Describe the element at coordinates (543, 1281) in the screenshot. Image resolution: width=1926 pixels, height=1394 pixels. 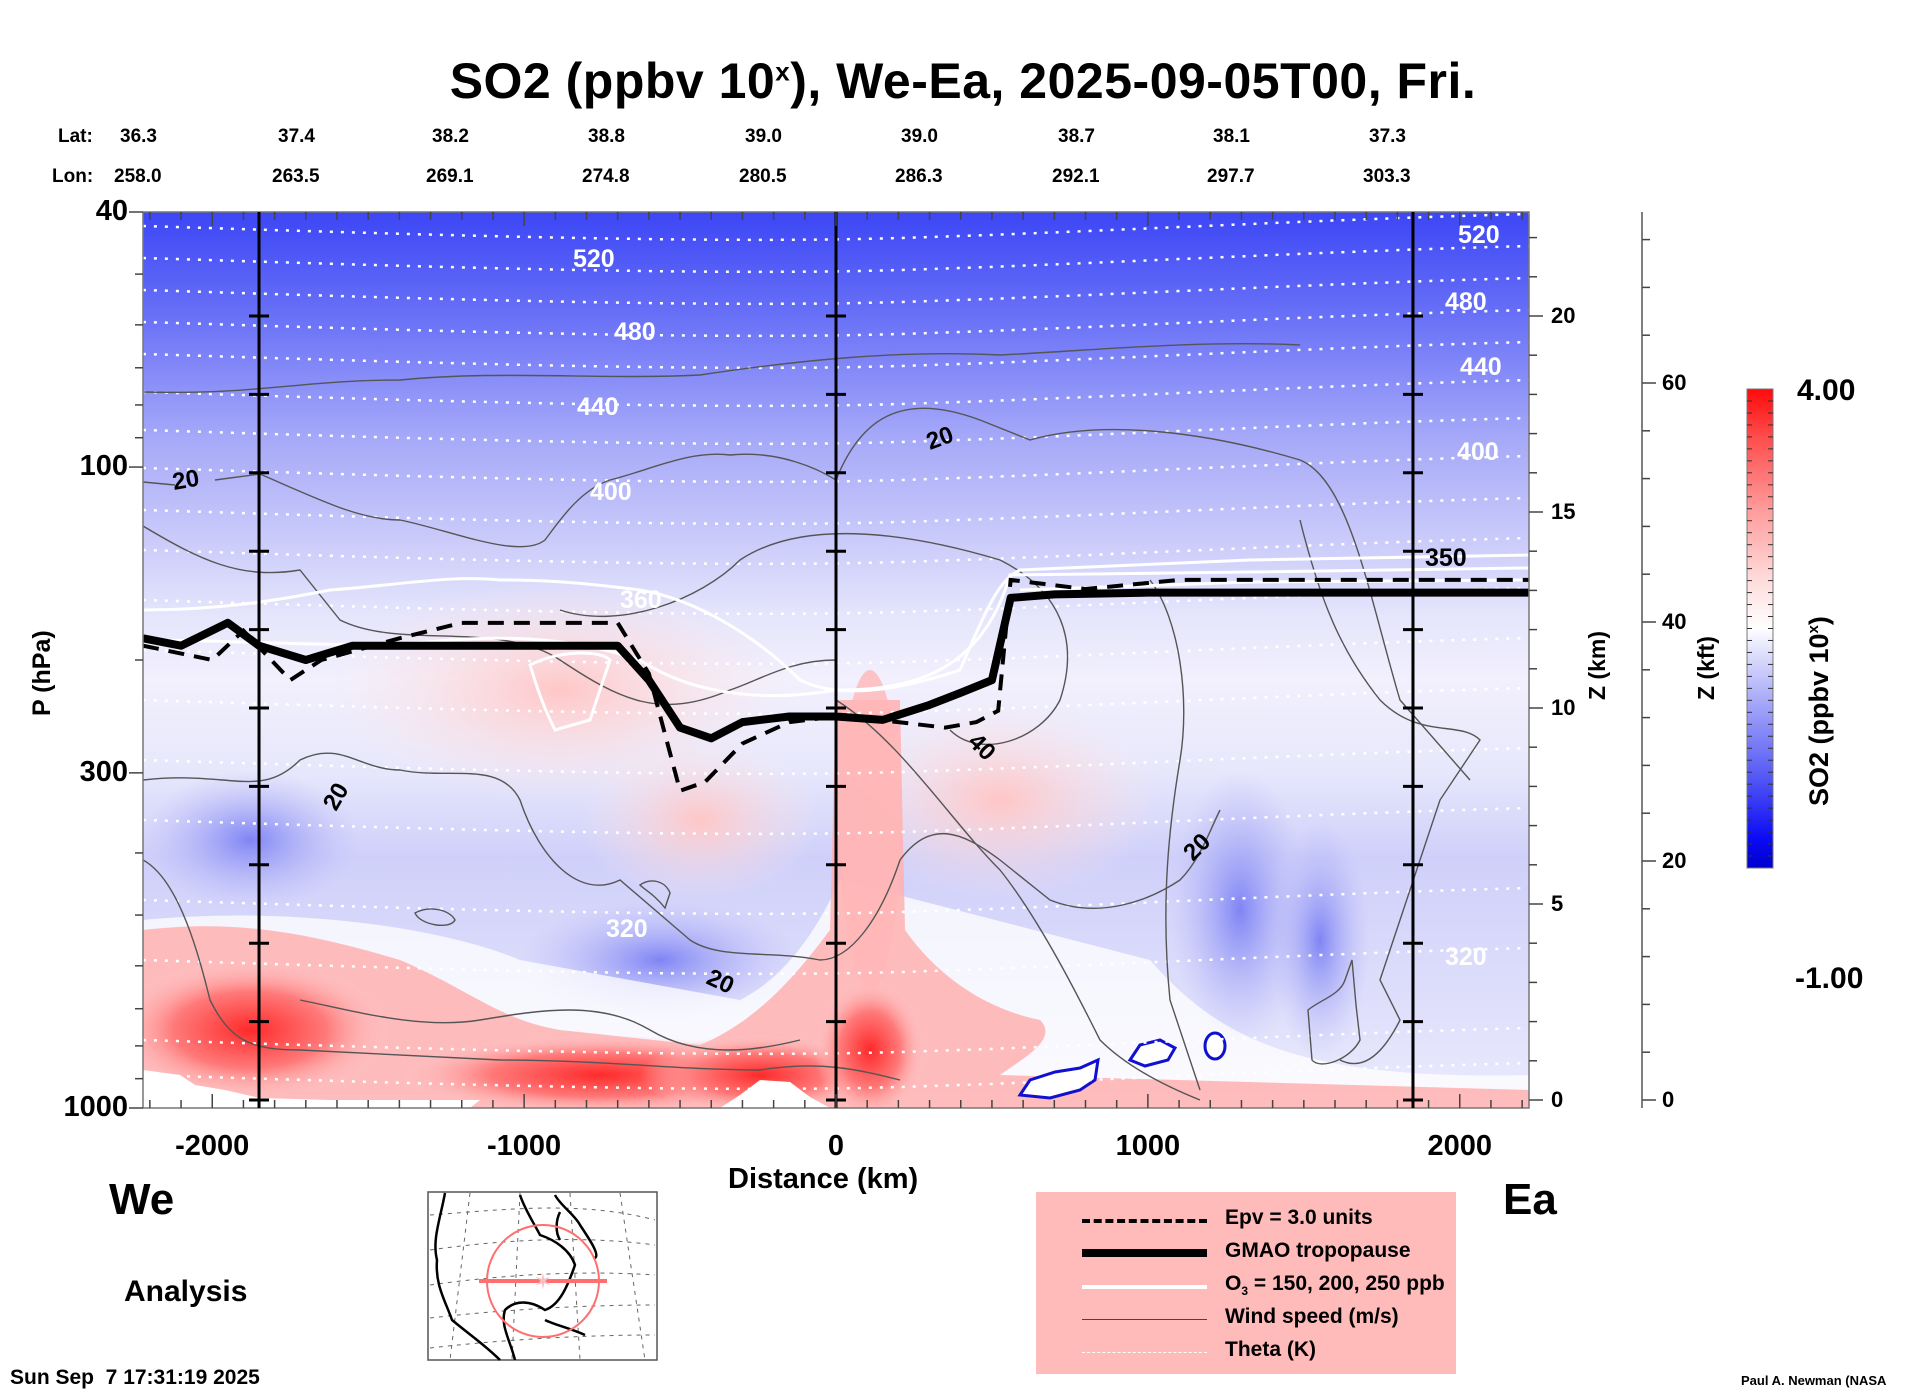
I see `map-center-star-icon: ✶` at that location.